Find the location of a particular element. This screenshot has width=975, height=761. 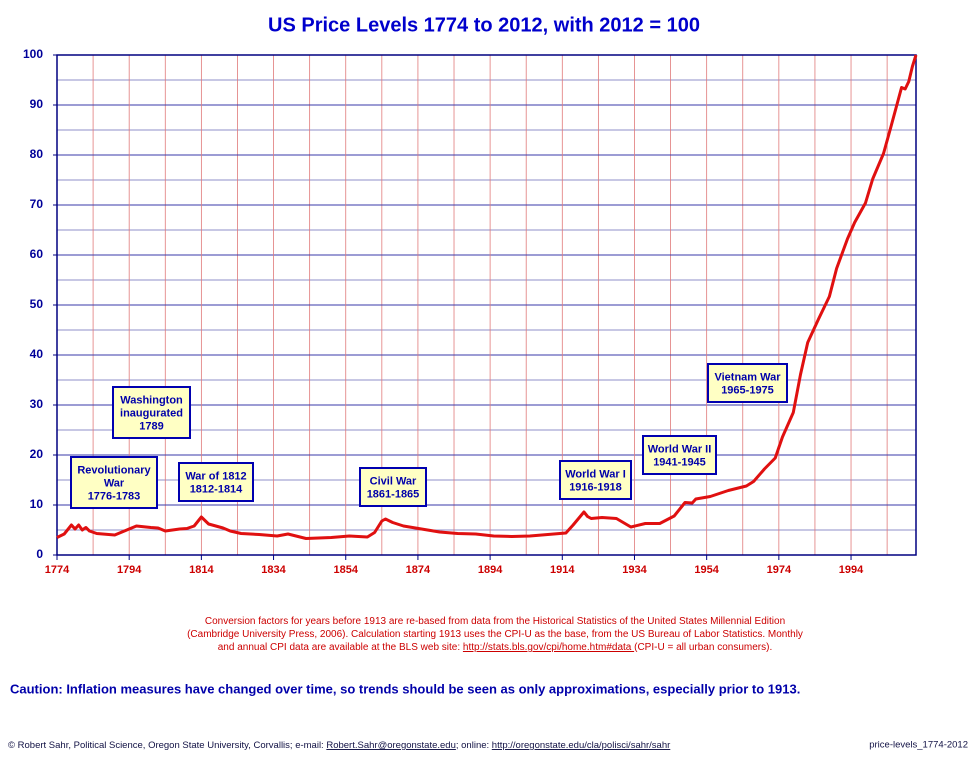

x-tick-label: 1874 is located at coordinates (418, 570).